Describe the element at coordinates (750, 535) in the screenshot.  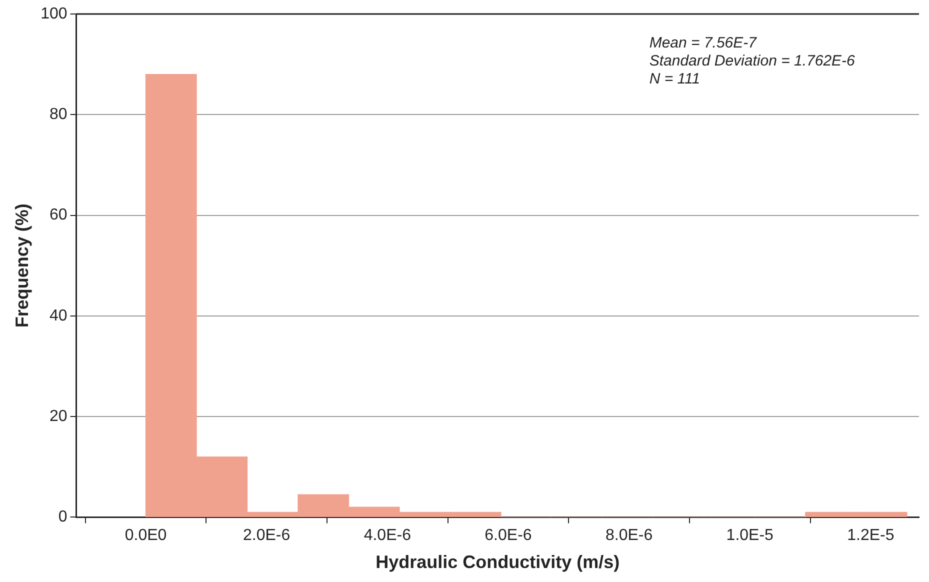
I see `x-tick-label: 1.0E-5` at that location.